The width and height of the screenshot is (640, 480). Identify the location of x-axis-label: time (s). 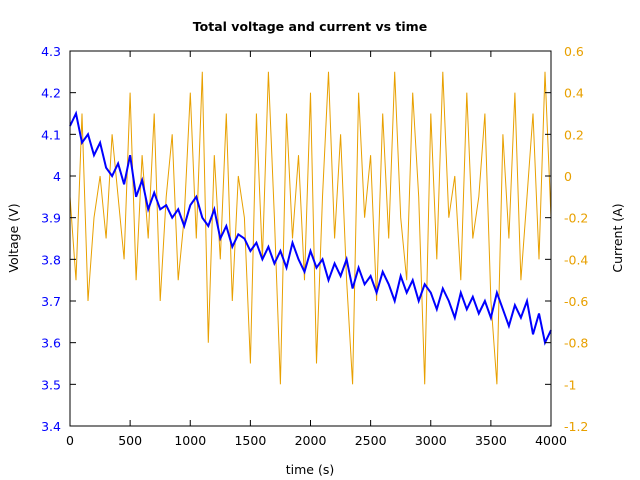
(310, 469).